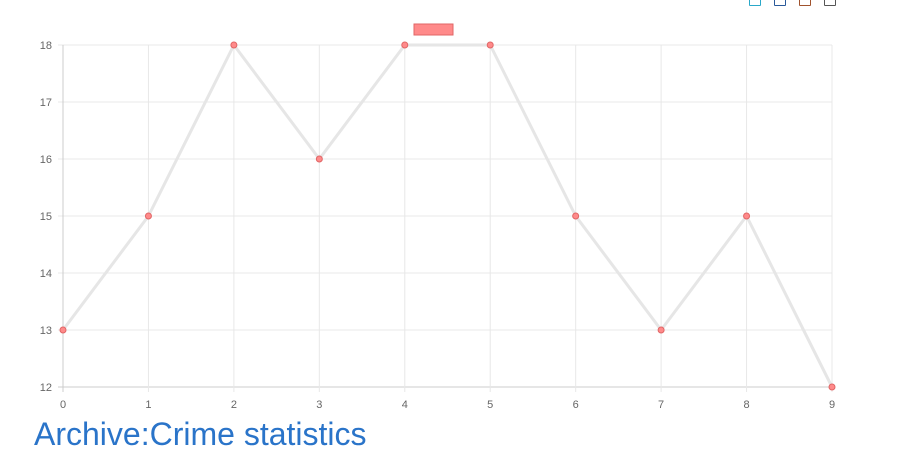 Image resolution: width=898 pixels, height=471 pixels. I want to click on legend-swatch, so click(433, 29).